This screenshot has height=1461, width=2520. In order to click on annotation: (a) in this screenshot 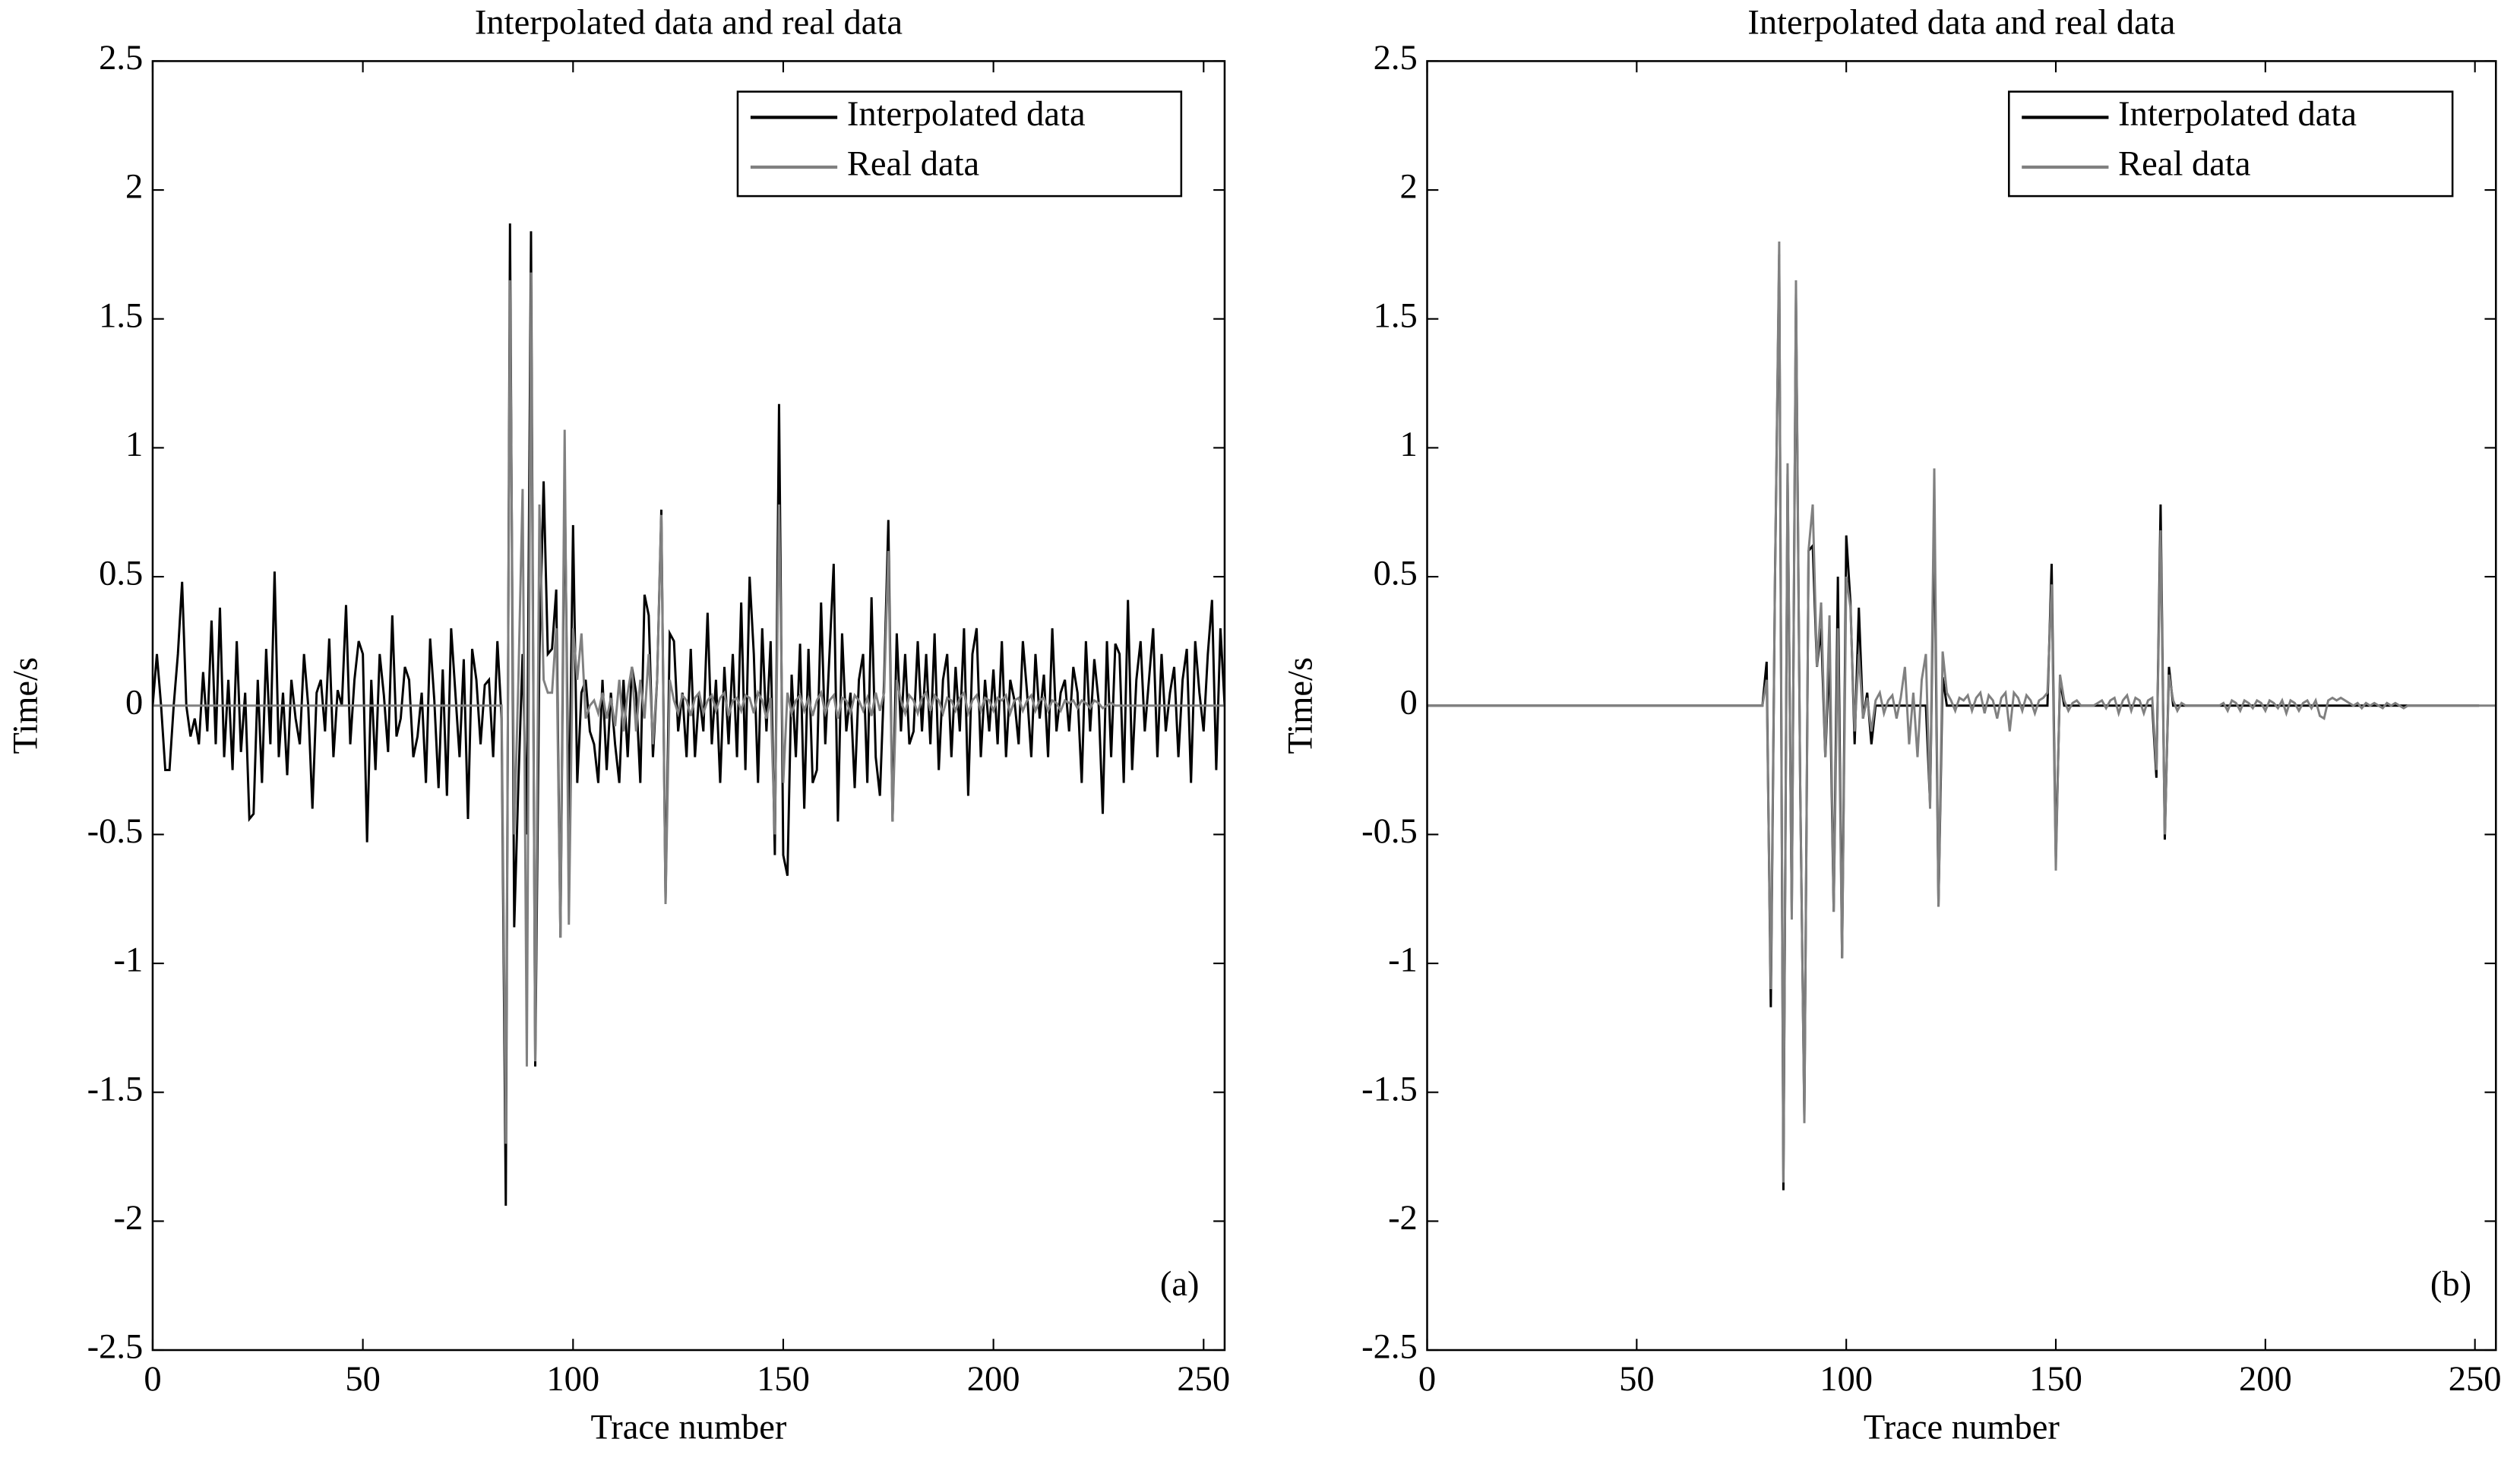, I will do `click(1180, 1284)`.